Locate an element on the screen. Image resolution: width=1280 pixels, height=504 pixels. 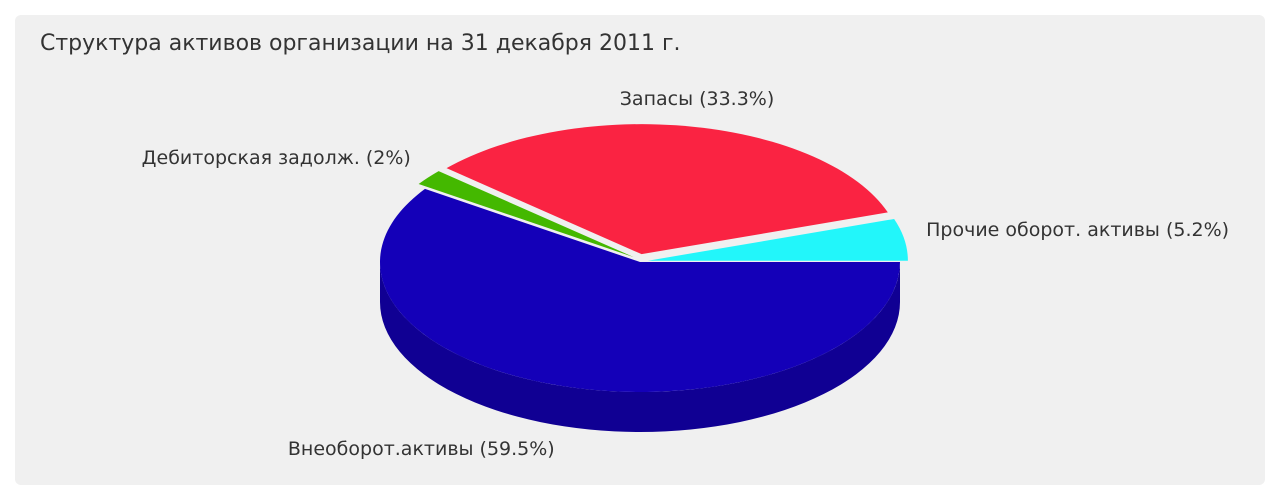
data-label: Прочие оборот. активы (5.2%) is located at coordinates (1077, 230).